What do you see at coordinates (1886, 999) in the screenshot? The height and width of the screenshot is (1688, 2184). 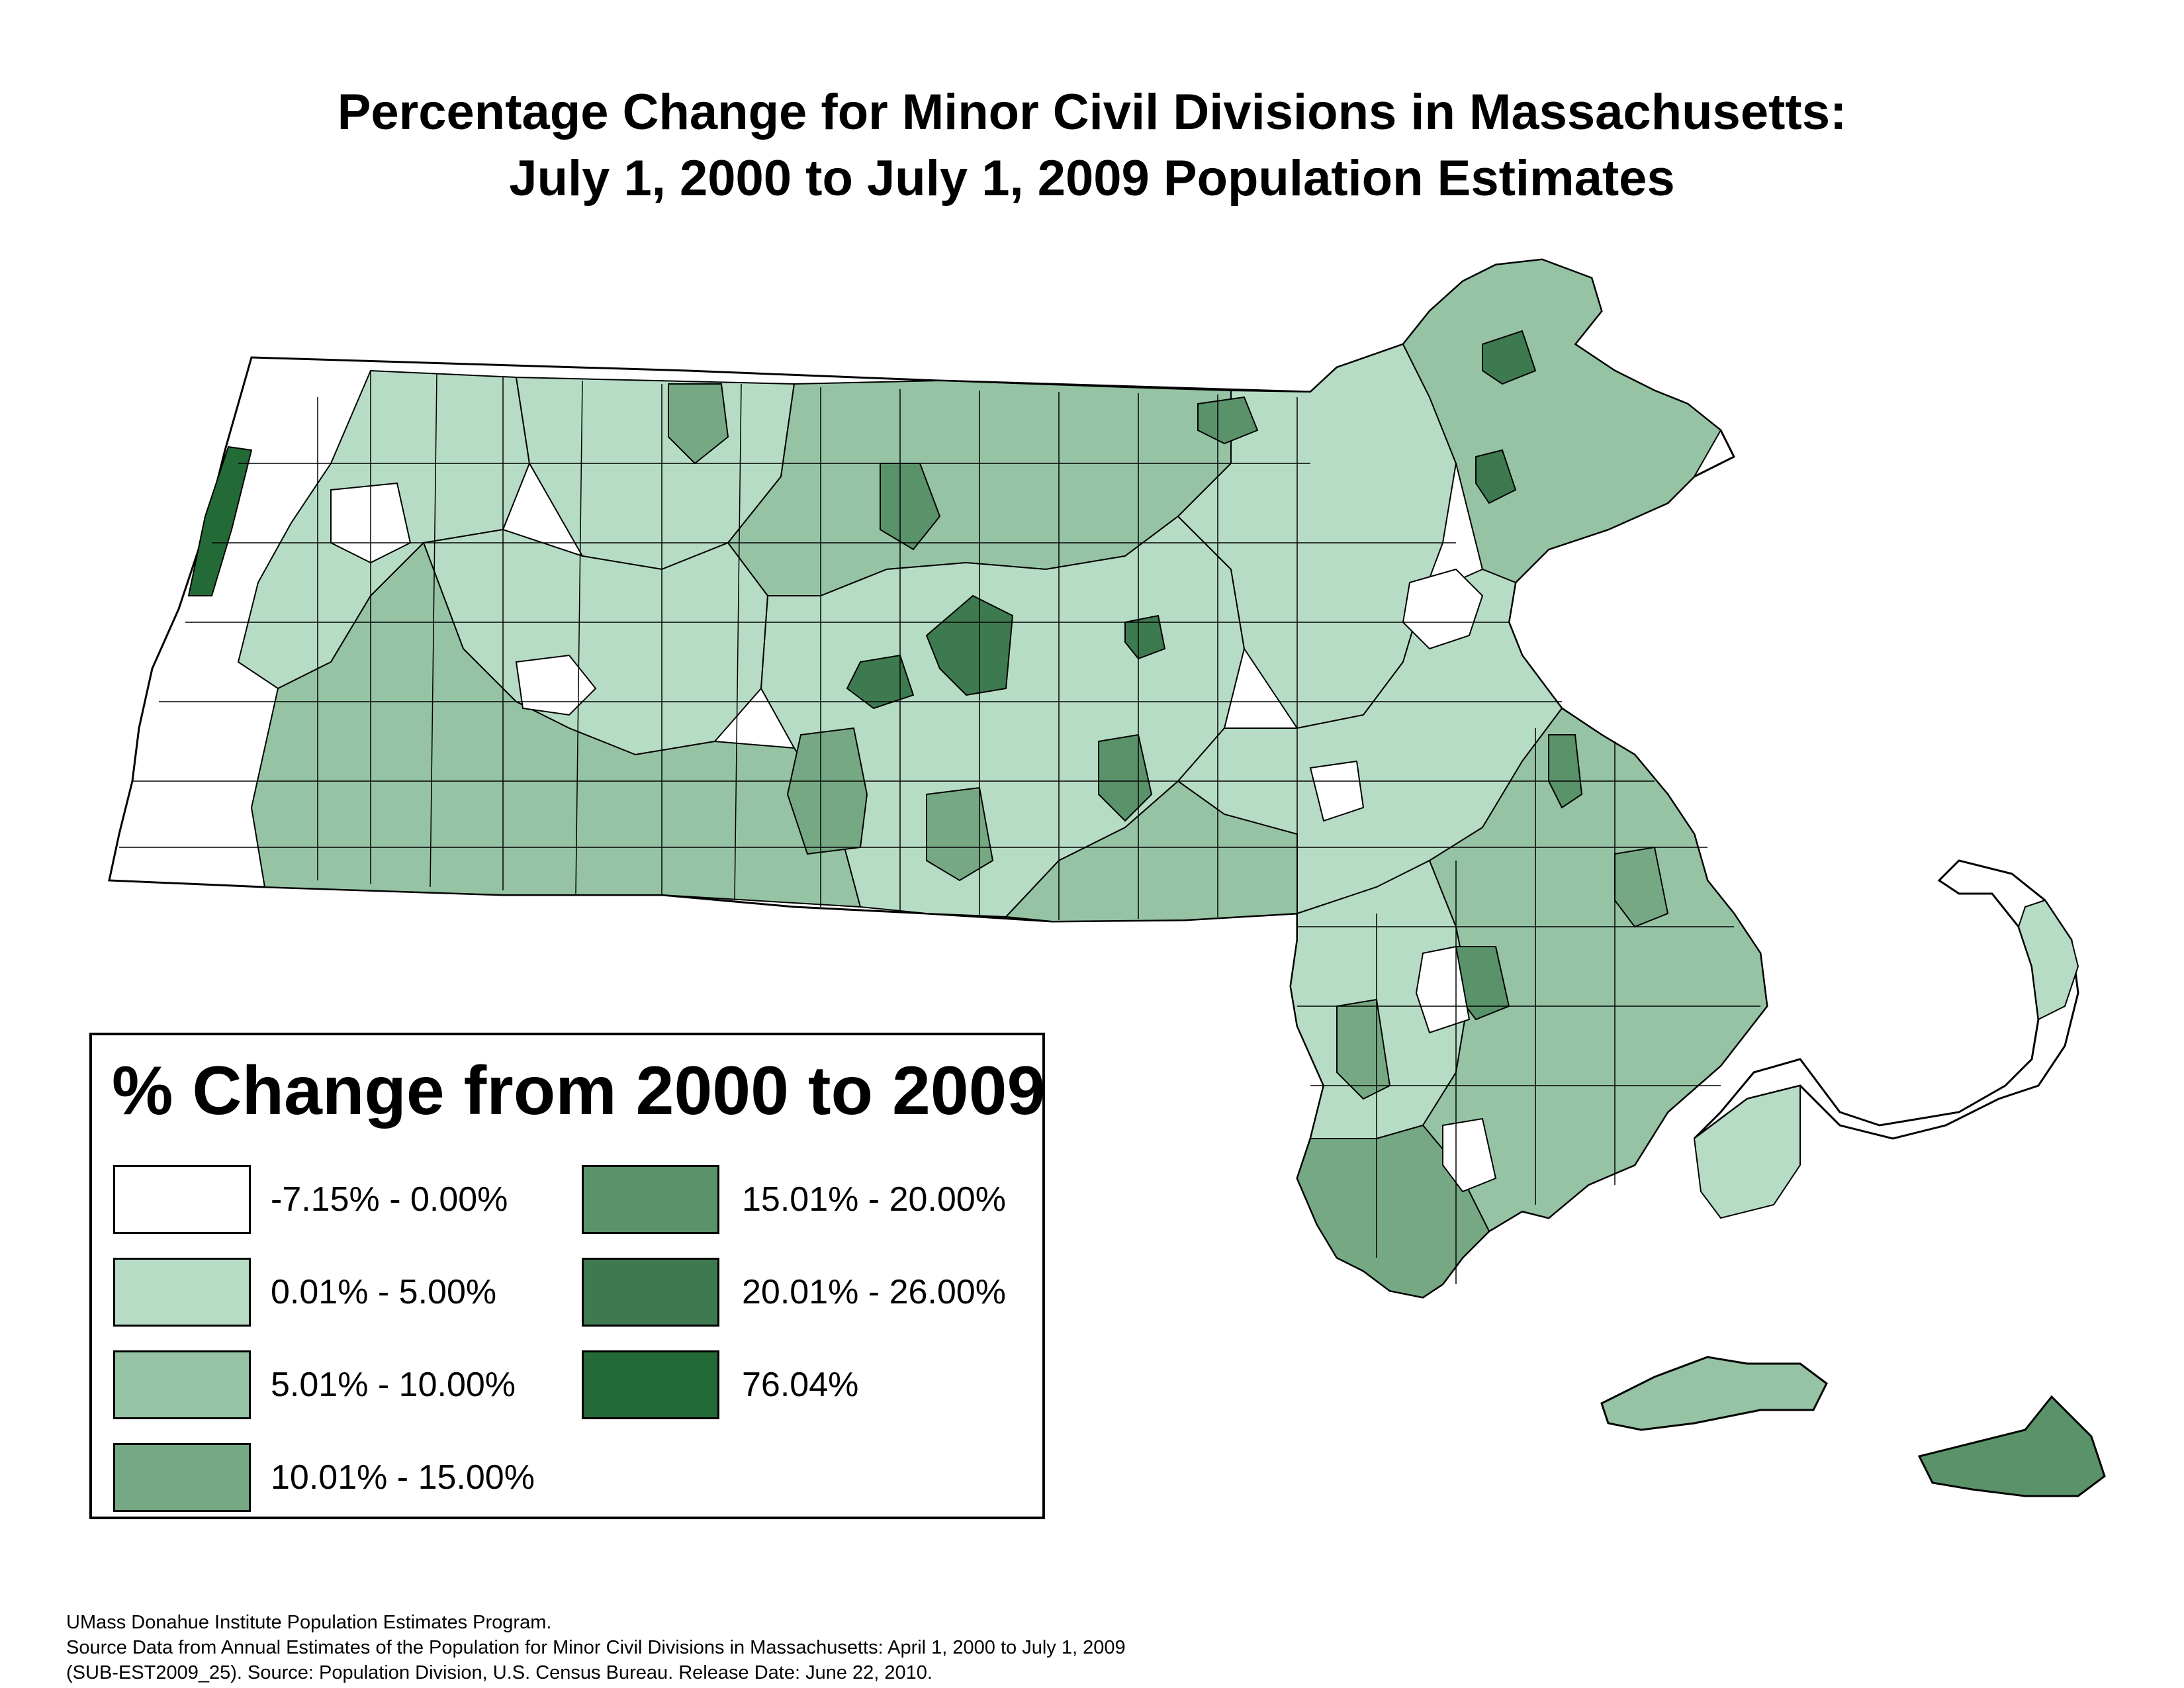 I see `cape-cod` at bounding box center [1886, 999].